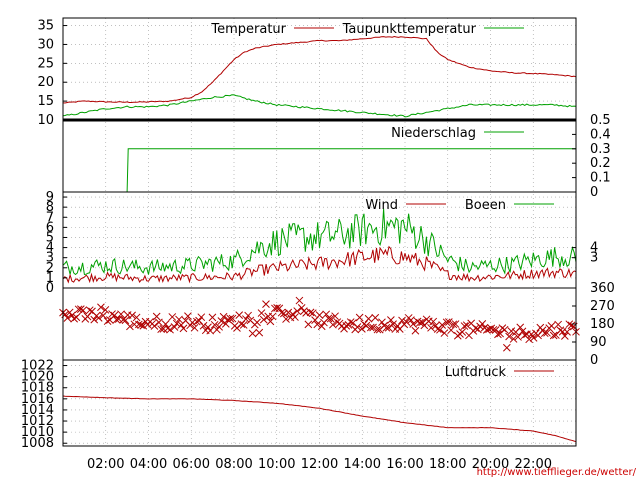 This screenshot has width=640, height=480. What do you see at coordinates (248, 29) in the screenshot?
I see `legend-label: Temperatur` at bounding box center [248, 29].